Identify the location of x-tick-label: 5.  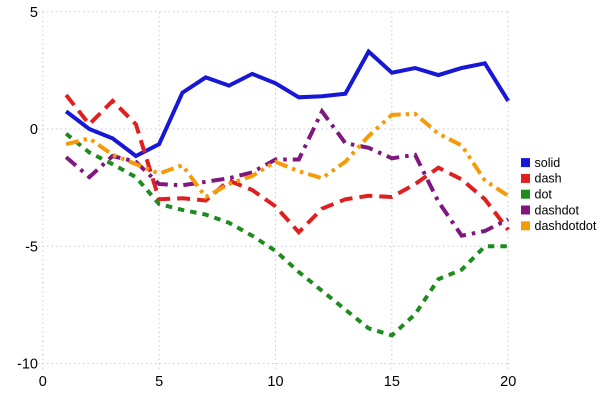
(159, 382).